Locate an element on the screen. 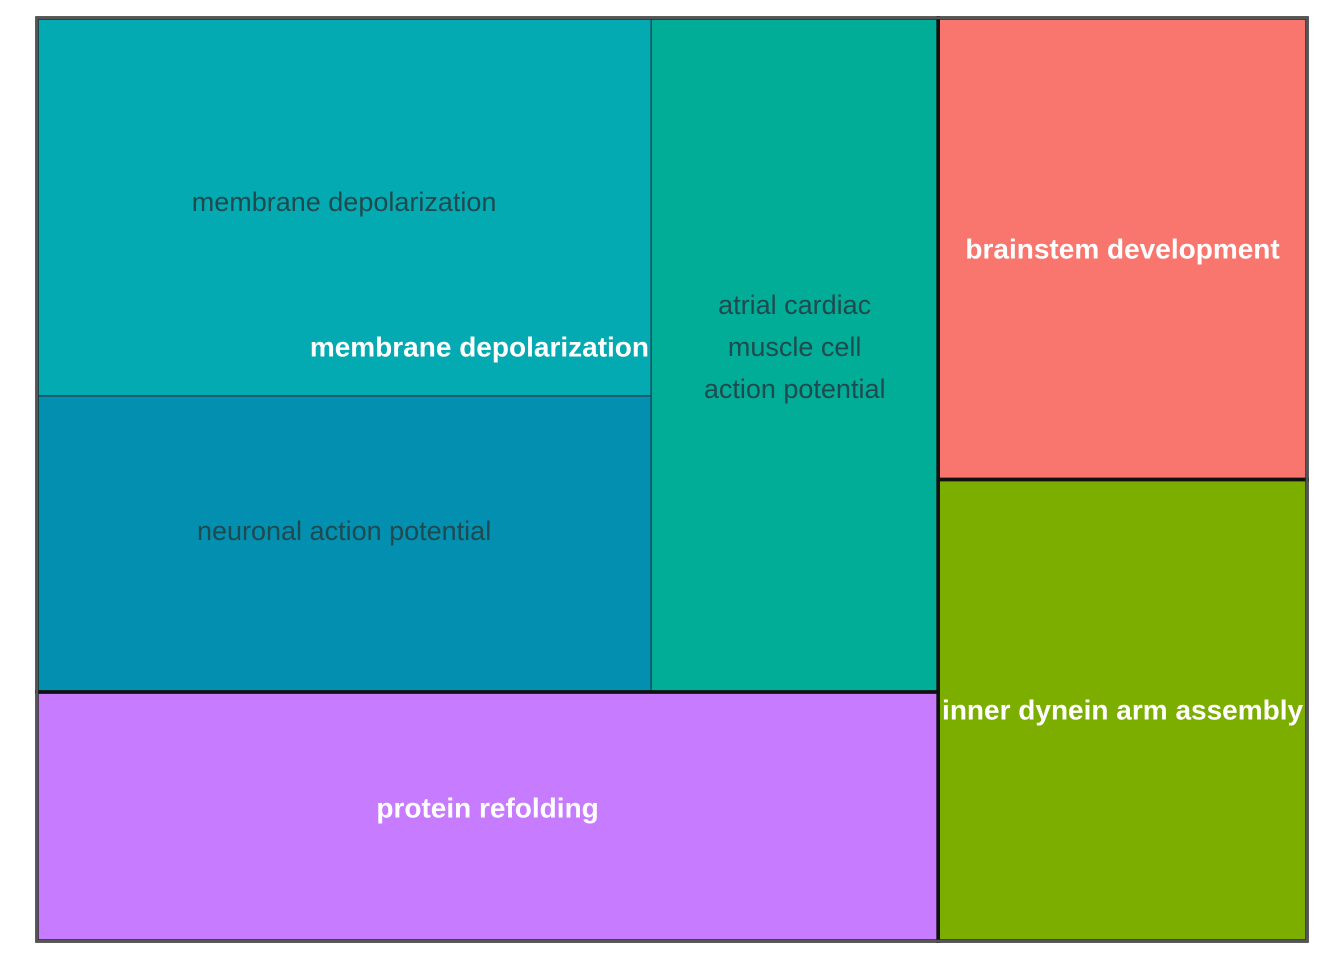  group-label-membrane-depolarization: membrane depolarization is located at coordinates (479, 346).